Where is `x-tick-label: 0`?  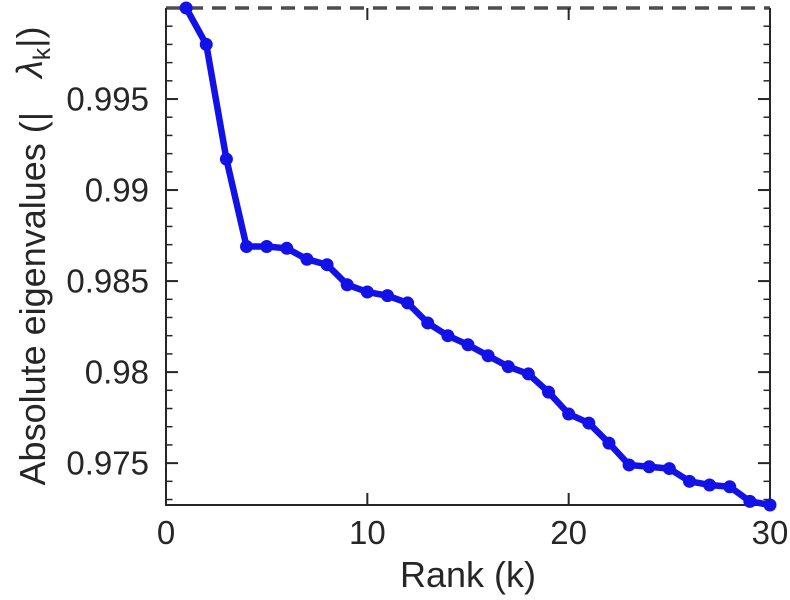
x-tick-label: 0 is located at coordinates (166, 532).